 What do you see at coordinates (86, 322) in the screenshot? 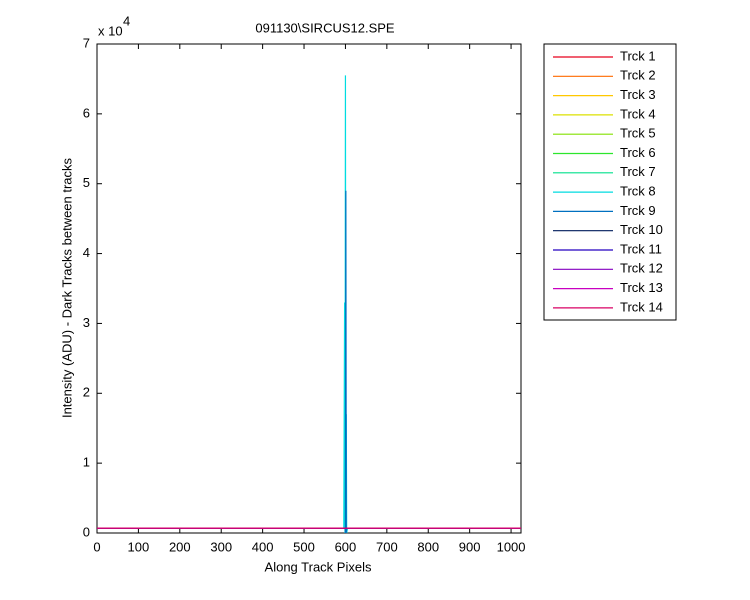
I see `y-tick-label: 3` at bounding box center [86, 322].